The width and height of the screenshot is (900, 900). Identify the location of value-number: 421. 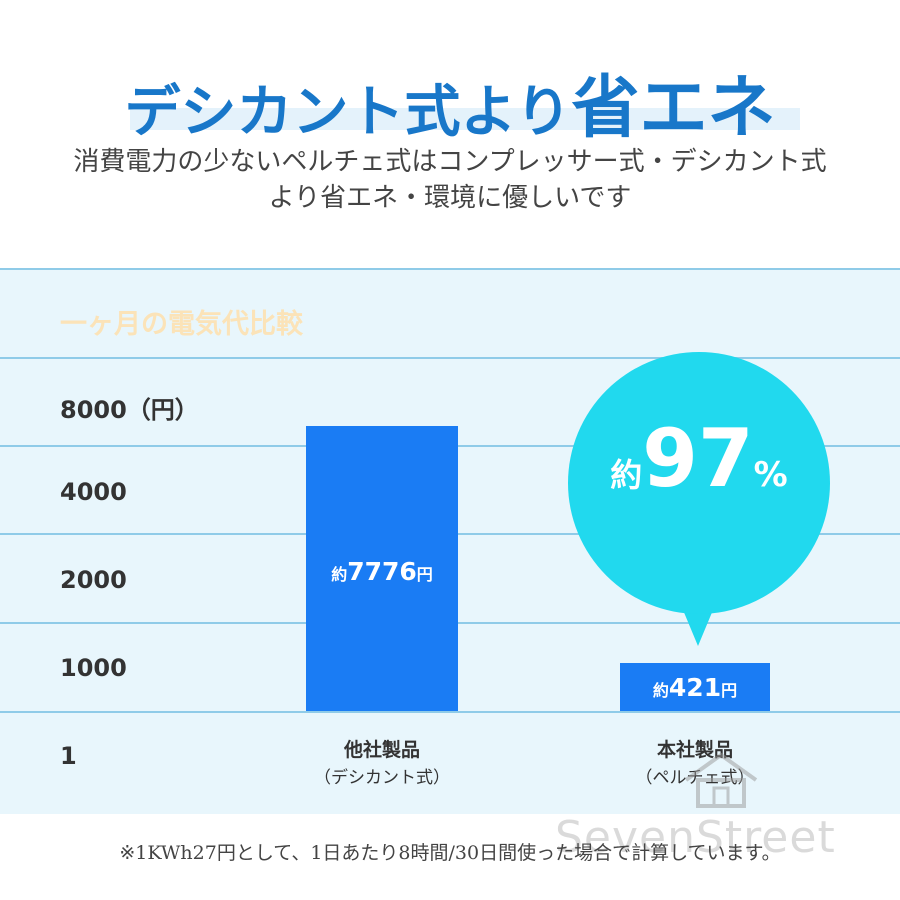
(695, 687).